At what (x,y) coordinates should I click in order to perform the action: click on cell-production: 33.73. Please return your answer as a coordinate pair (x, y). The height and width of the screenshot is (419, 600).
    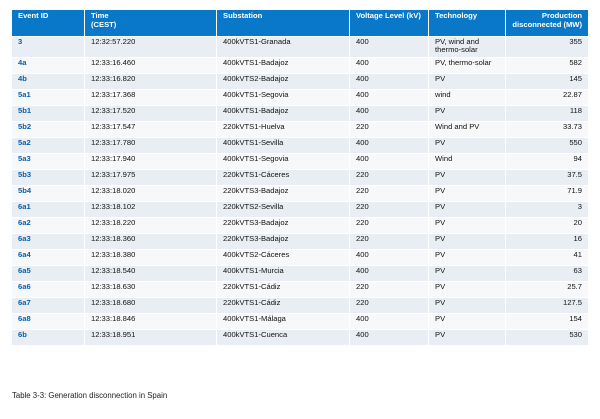
    Looking at the image, I should click on (547, 129).